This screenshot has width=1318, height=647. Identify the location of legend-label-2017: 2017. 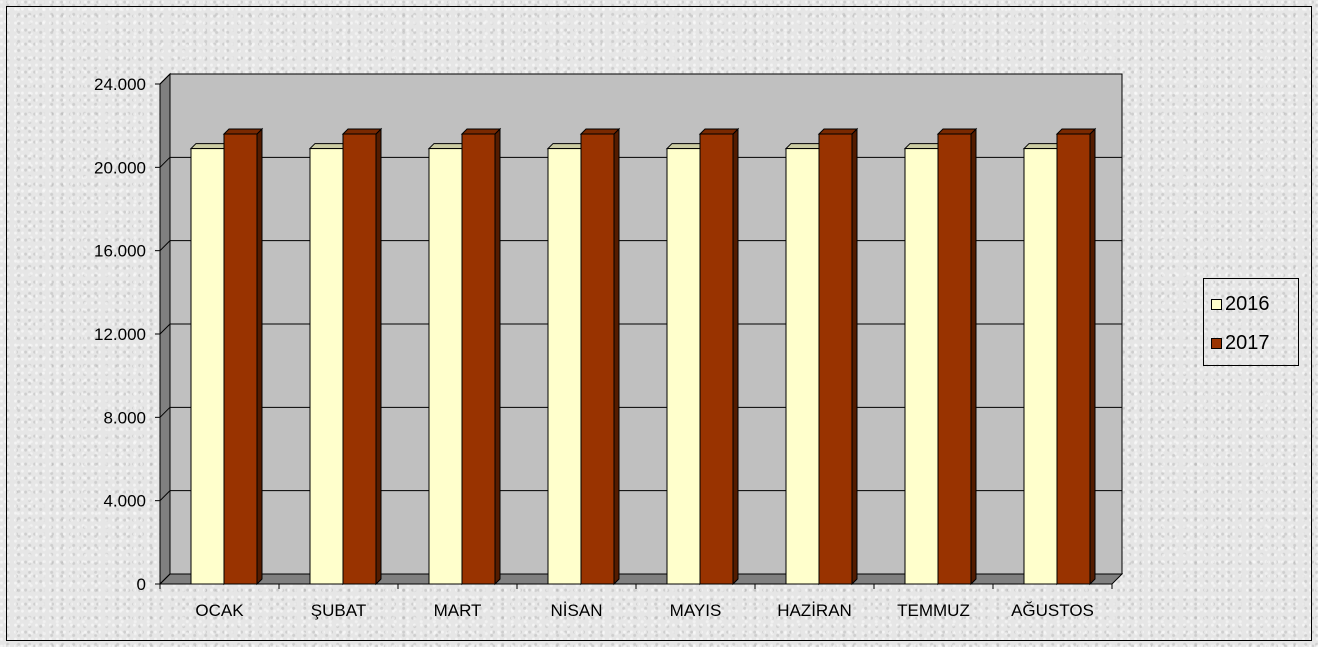
(1247, 342).